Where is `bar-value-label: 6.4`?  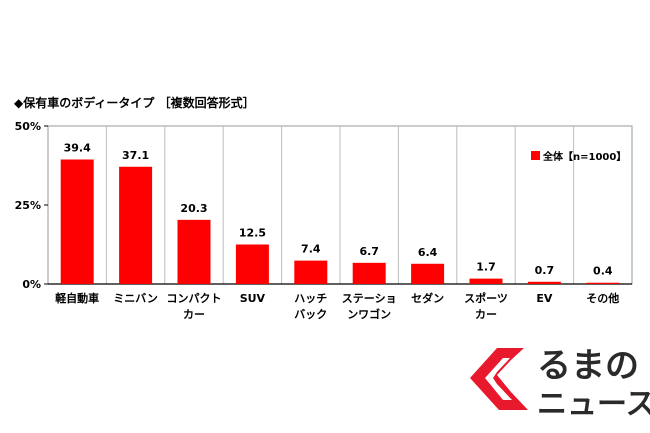 bar-value-label: 6.4 is located at coordinates (428, 252).